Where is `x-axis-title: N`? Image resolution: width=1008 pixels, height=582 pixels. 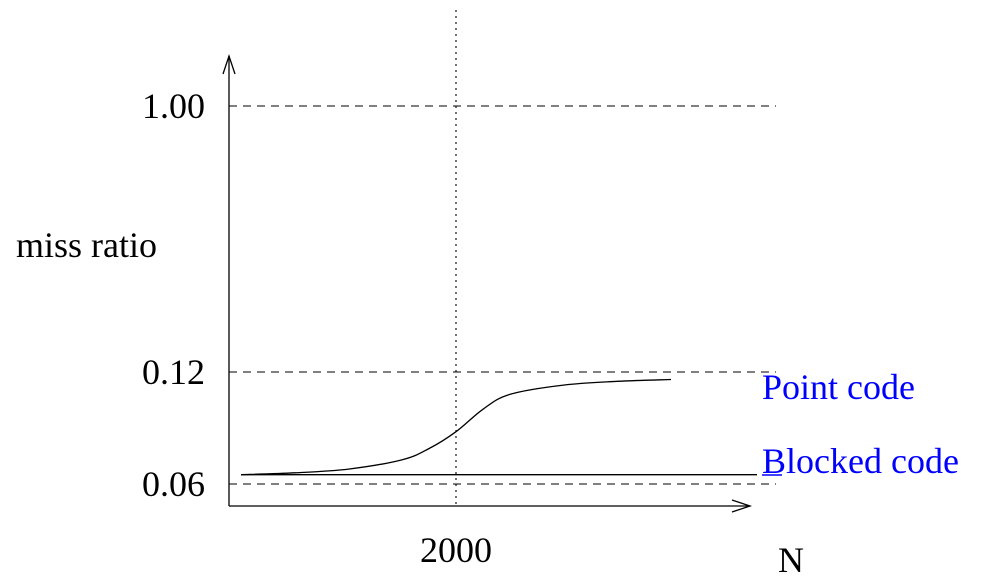
x-axis-title: N is located at coordinates (791, 560).